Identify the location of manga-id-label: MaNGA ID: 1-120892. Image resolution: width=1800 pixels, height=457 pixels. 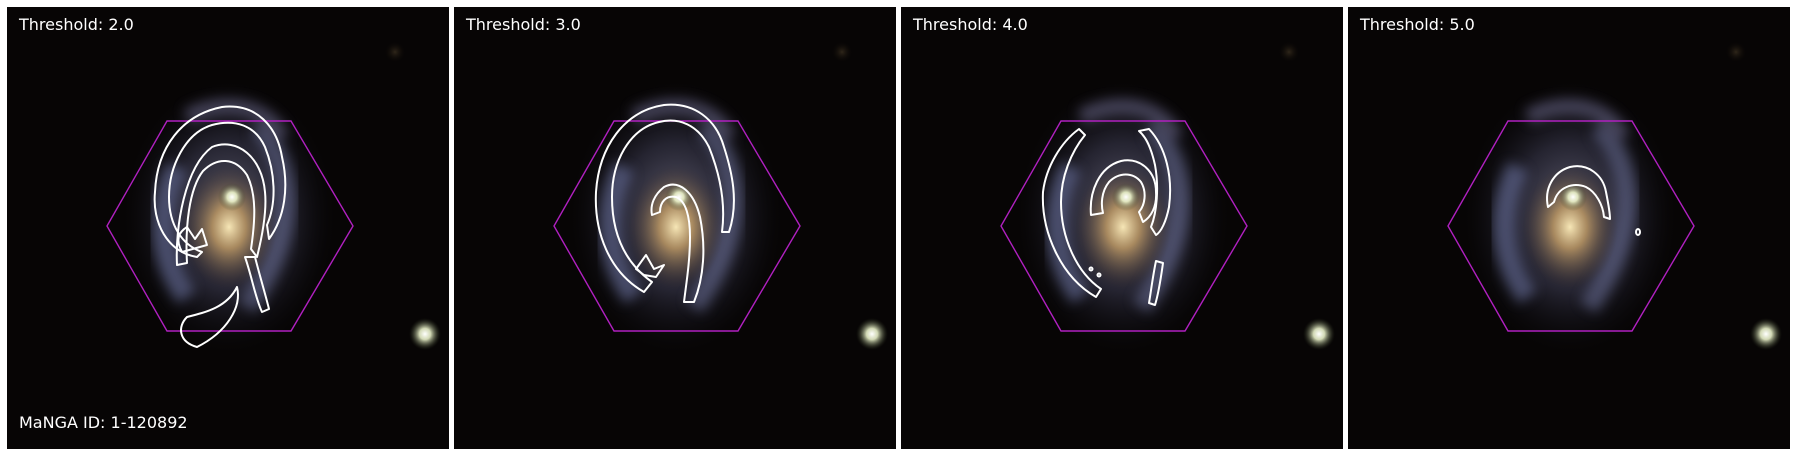
(103, 422).